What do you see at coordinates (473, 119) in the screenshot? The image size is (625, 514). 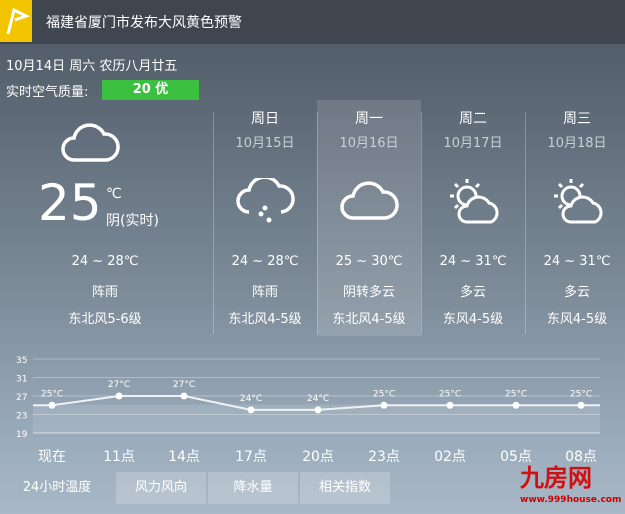 I see `day-name: 周二` at bounding box center [473, 119].